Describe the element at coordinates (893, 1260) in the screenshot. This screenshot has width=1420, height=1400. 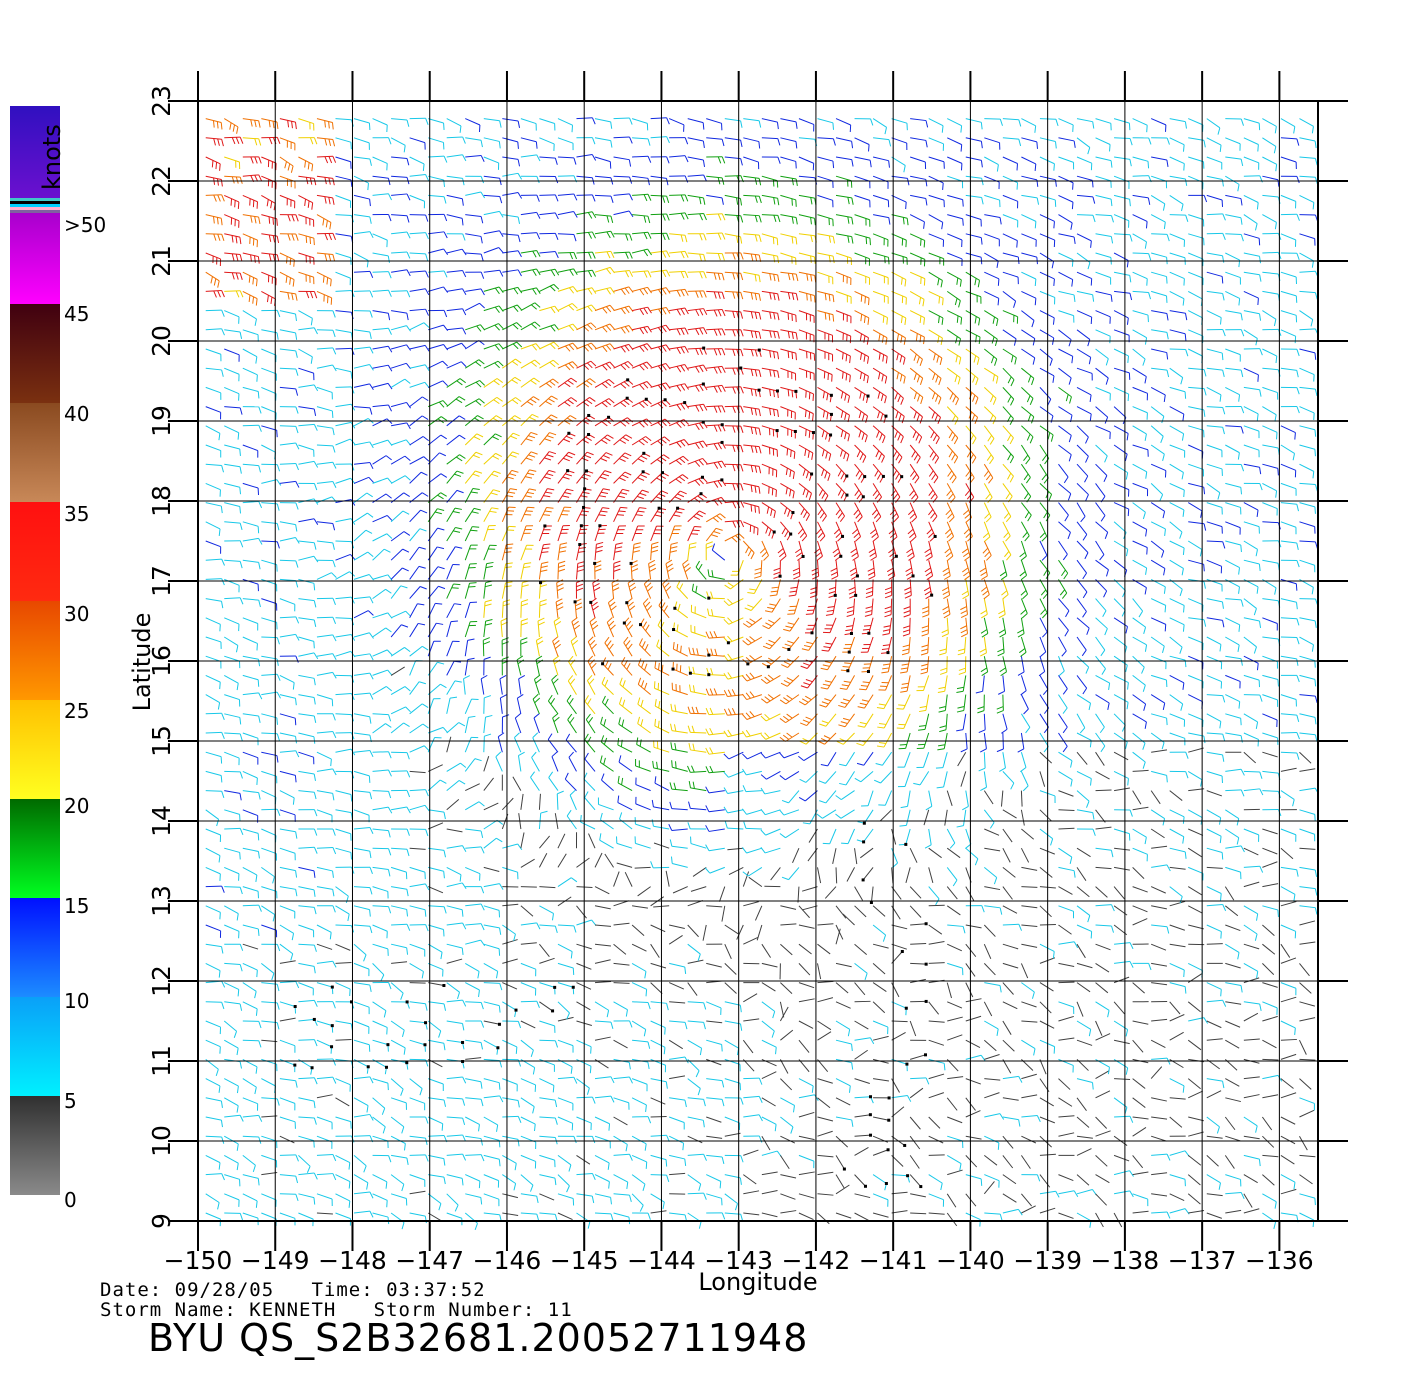
I see `longitude-tick-label: −141` at that location.